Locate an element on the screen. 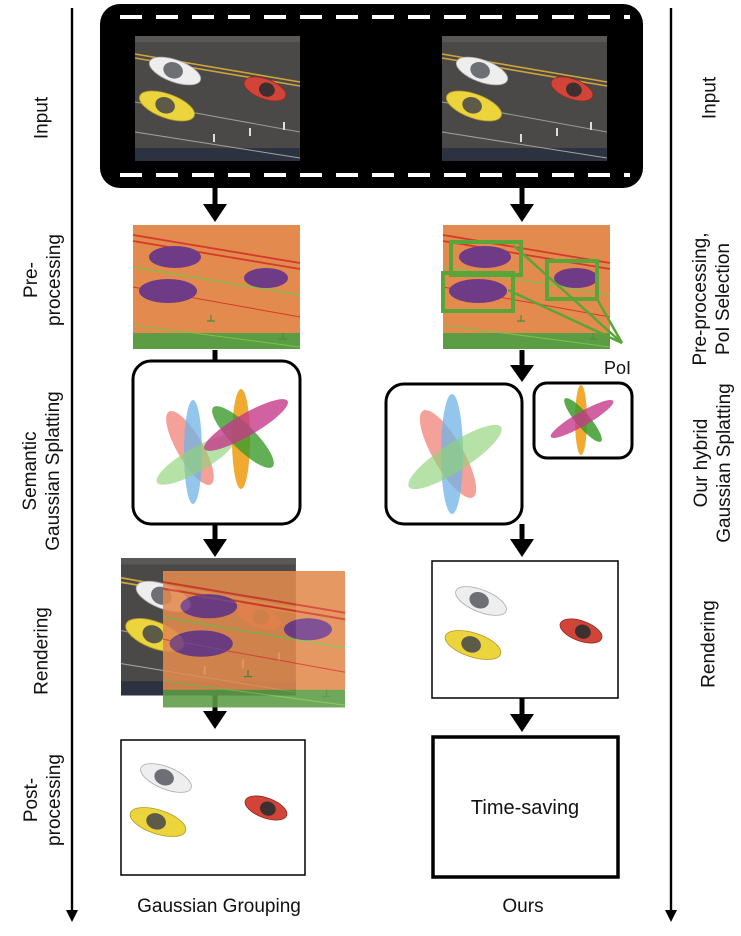 The image size is (741, 936). left-stage-semantic-gs: Semantic Gaussian Splatting is located at coordinates (42, 471).